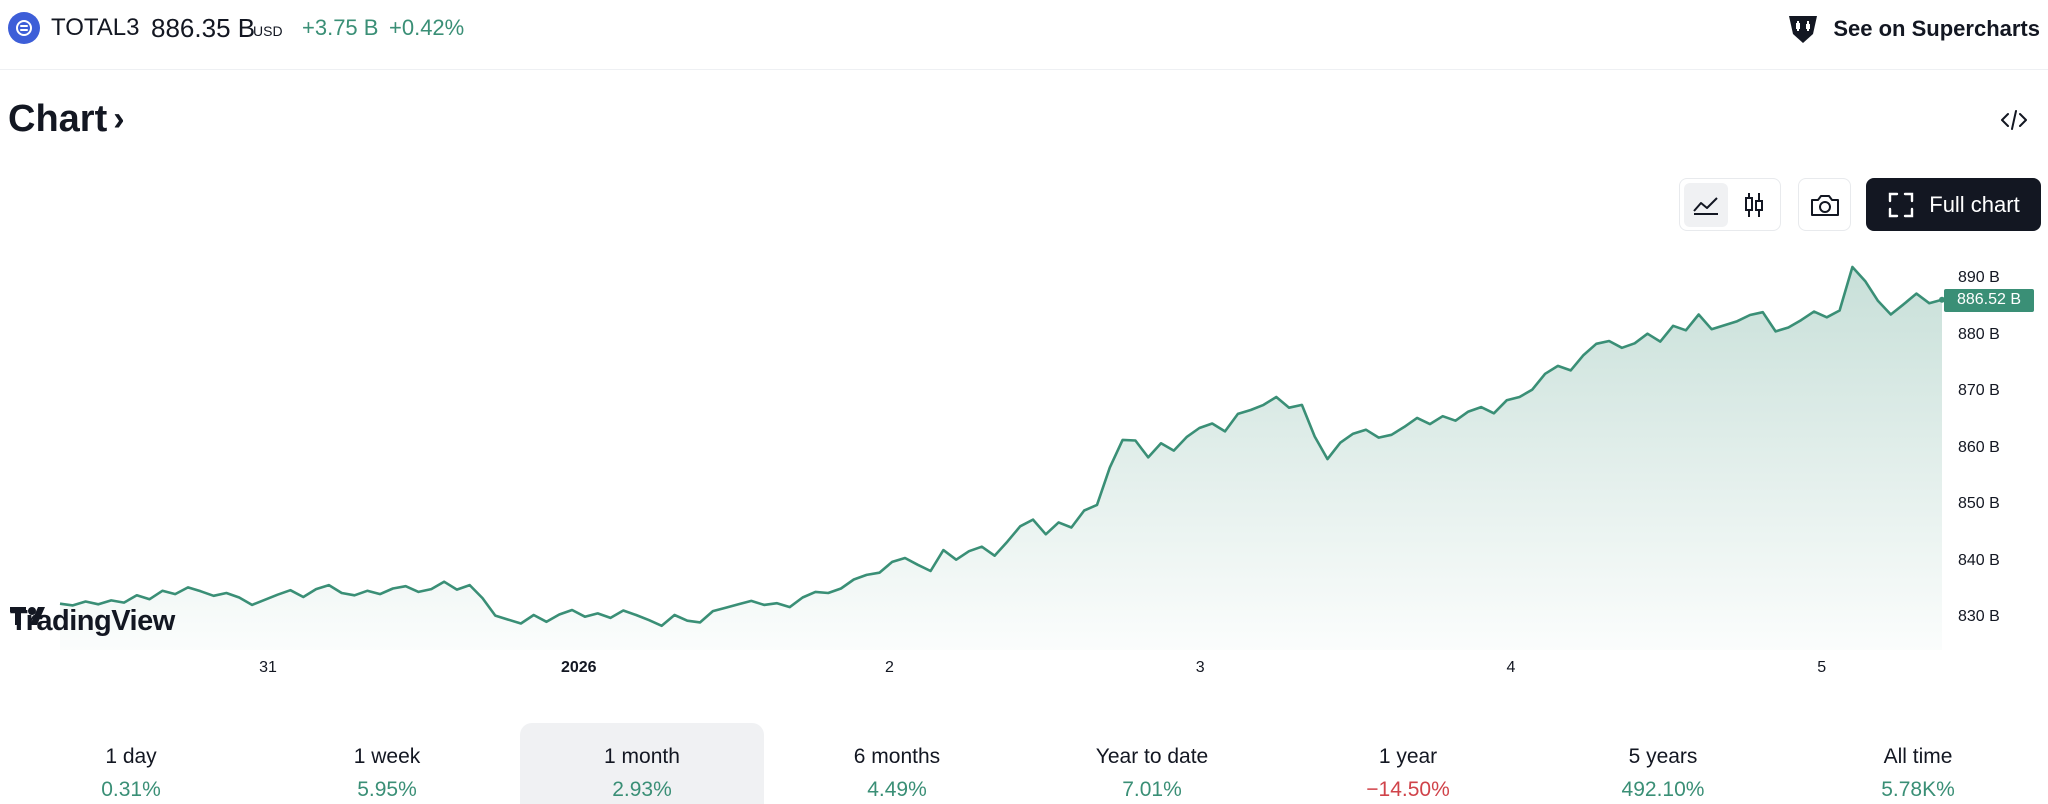 This screenshot has width=2048, height=804. Describe the element at coordinates (1901, 204) in the screenshot. I see `fullscreen-icon` at that location.